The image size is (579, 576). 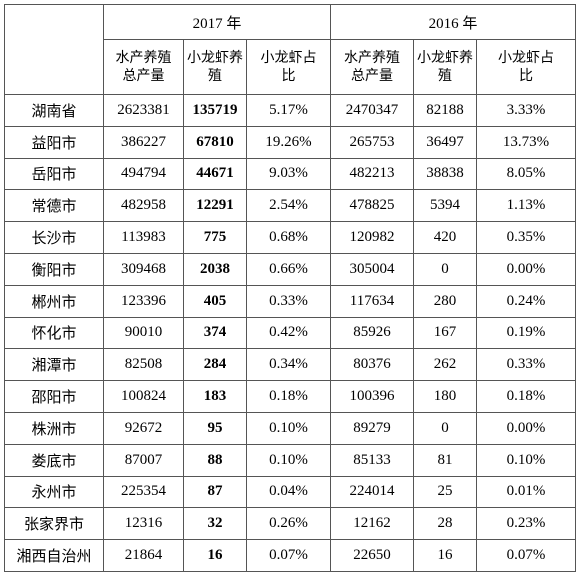 I want to click on value-cell: 67810, so click(x=215, y=142).